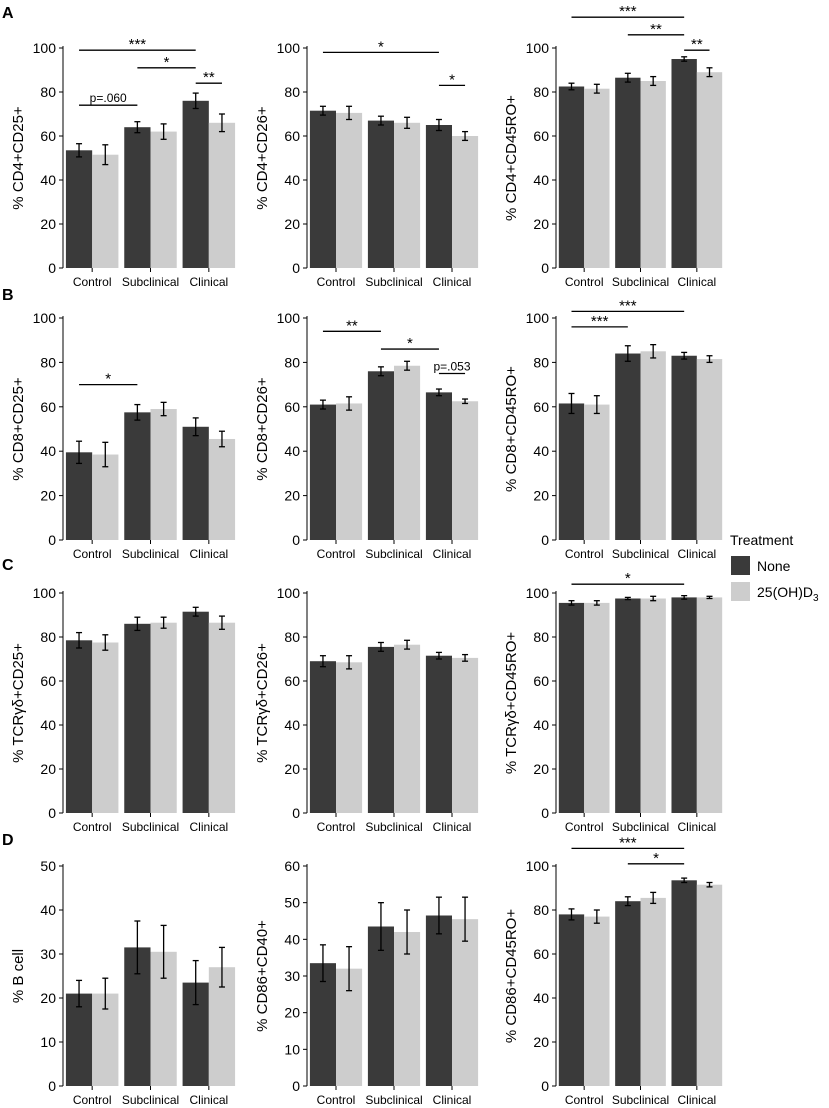  I want to click on y-tick-label-b2: 60, so click(292, 407).